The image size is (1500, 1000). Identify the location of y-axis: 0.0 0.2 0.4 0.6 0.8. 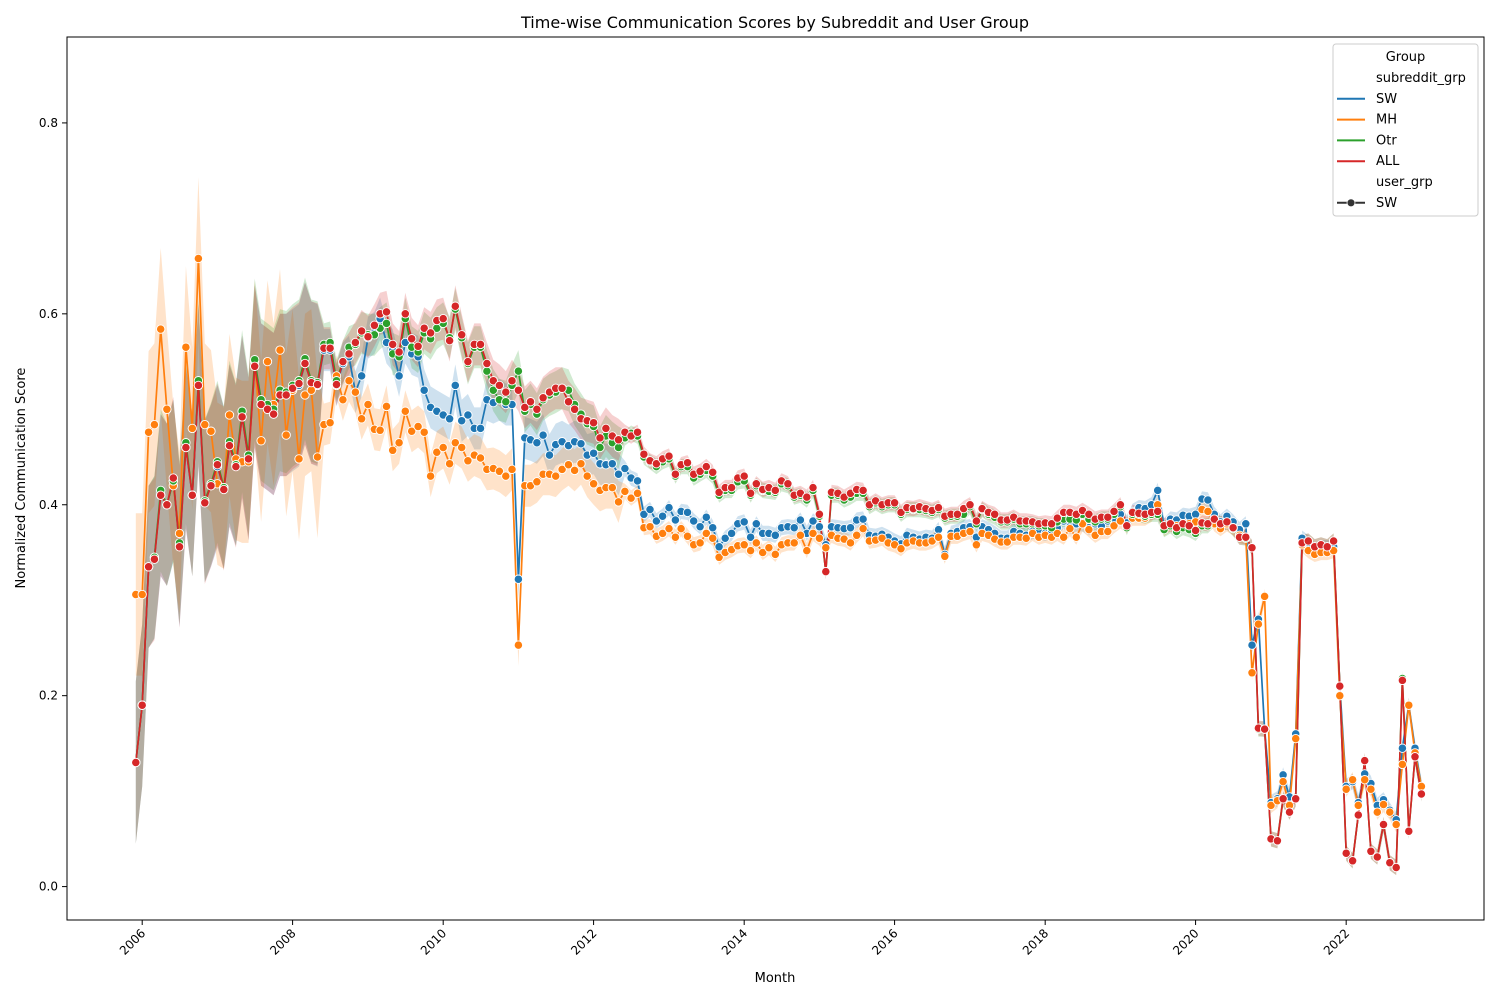
(53, 505).